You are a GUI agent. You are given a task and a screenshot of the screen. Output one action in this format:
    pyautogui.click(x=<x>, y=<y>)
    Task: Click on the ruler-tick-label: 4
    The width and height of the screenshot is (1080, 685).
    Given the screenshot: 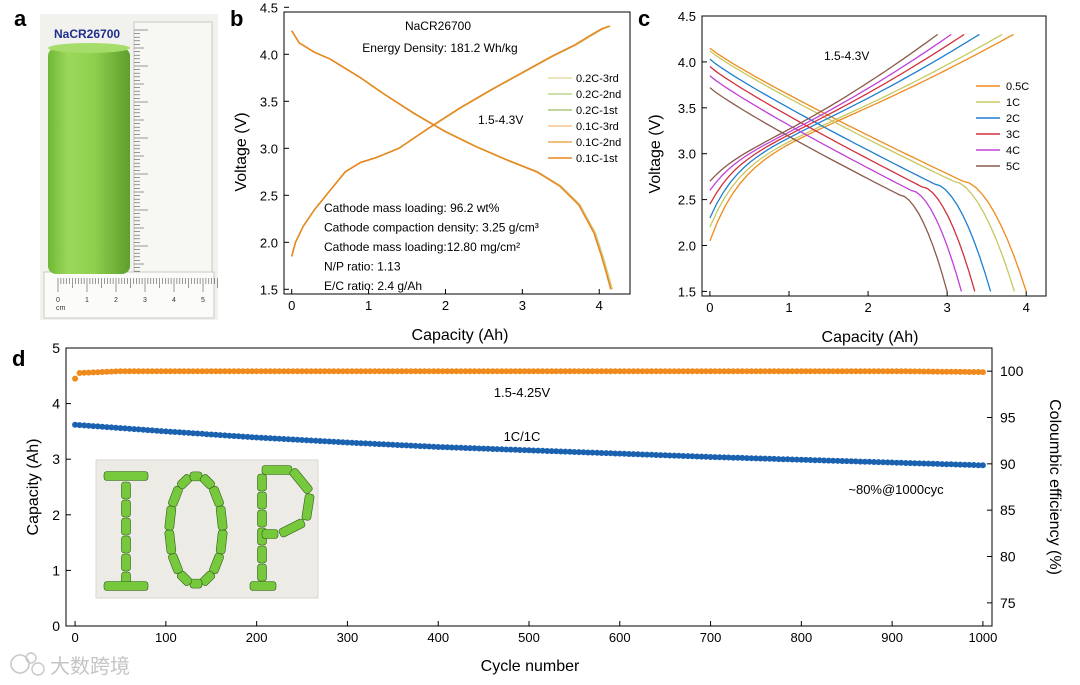 What is the action you would take?
    pyautogui.click(x=174, y=300)
    